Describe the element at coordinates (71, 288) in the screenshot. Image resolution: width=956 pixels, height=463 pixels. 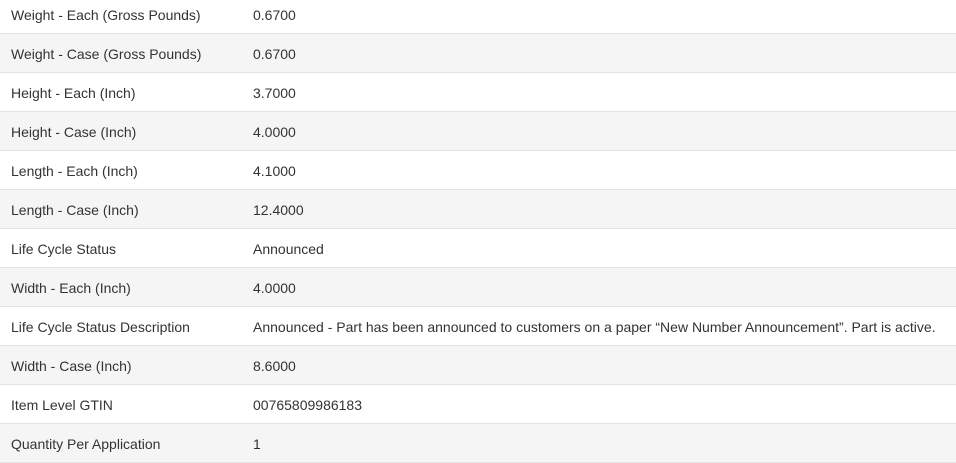
I see `spec-label: Width - Each (Inch)` at that location.